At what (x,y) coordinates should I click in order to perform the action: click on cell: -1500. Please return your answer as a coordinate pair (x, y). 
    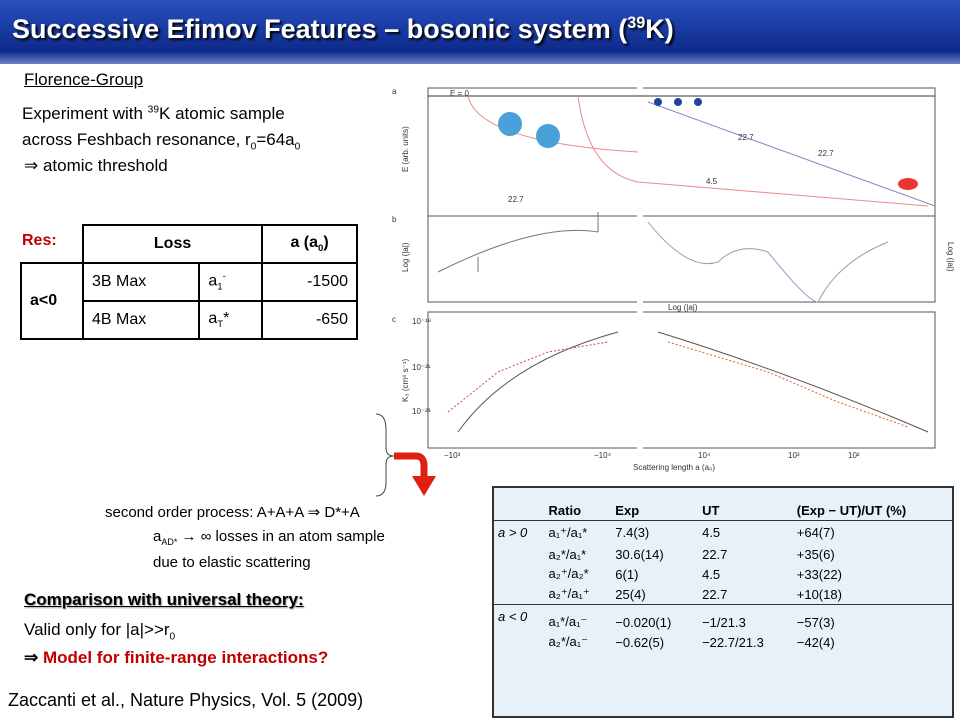
    Looking at the image, I should click on (309, 282).